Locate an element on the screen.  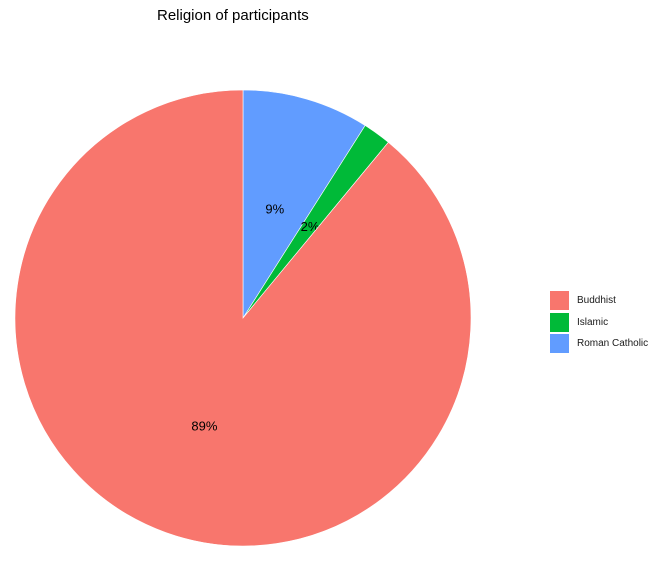
legend-item-roman-catholic: Roman Catholic is located at coordinates (605, 344).